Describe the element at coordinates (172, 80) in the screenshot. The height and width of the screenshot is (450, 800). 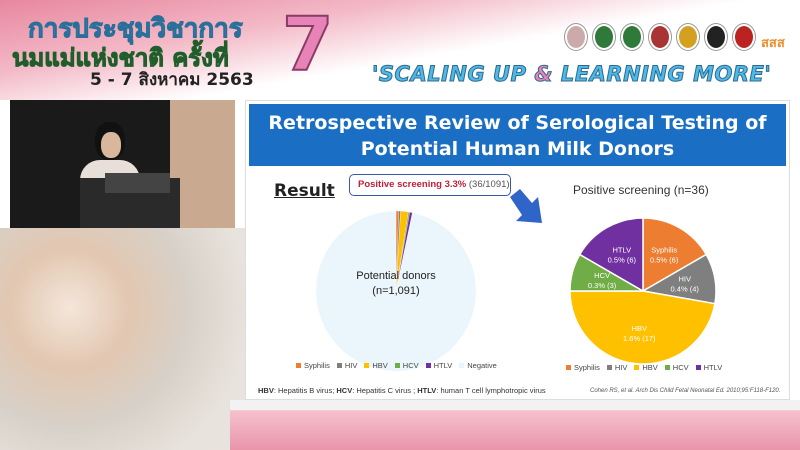
I see `banner-date: 5 - 7 สิงหาคม 2563` at that location.